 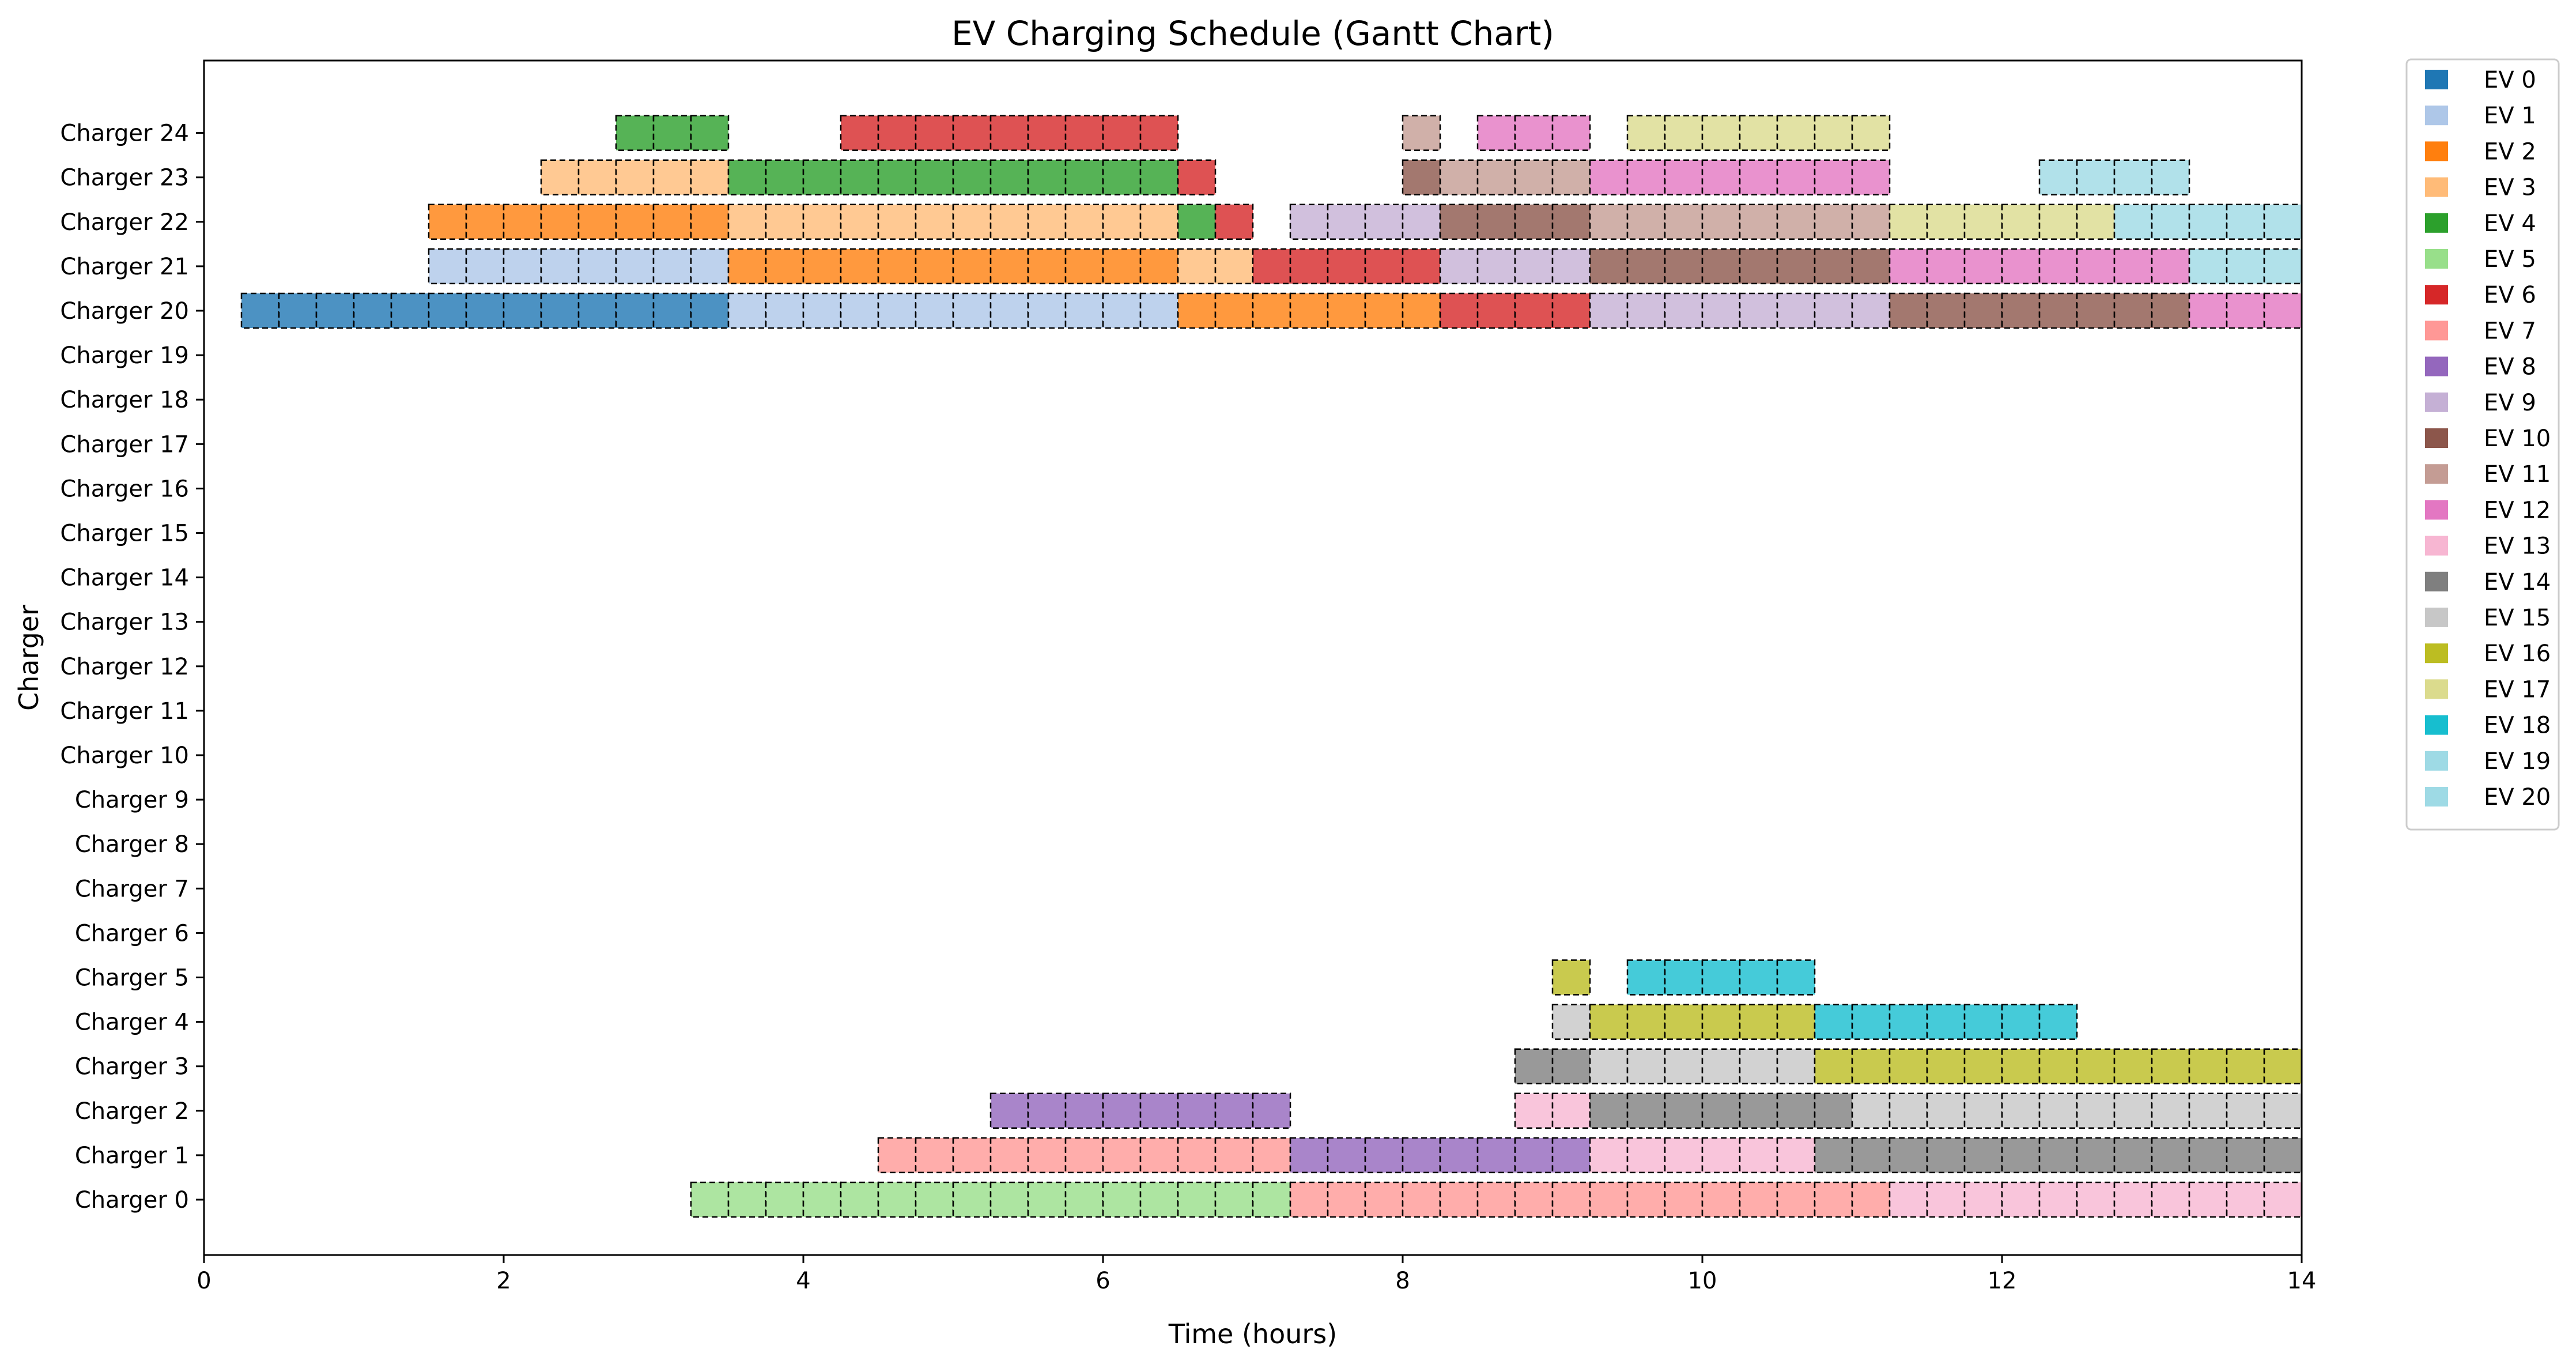 What do you see at coordinates (2480, 116) in the screenshot?
I see `legend-item: EV 1` at bounding box center [2480, 116].